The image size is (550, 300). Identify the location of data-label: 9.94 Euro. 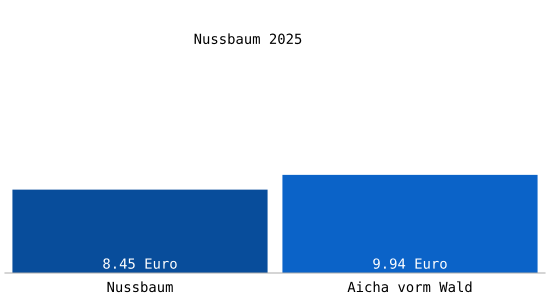
(410, 263).